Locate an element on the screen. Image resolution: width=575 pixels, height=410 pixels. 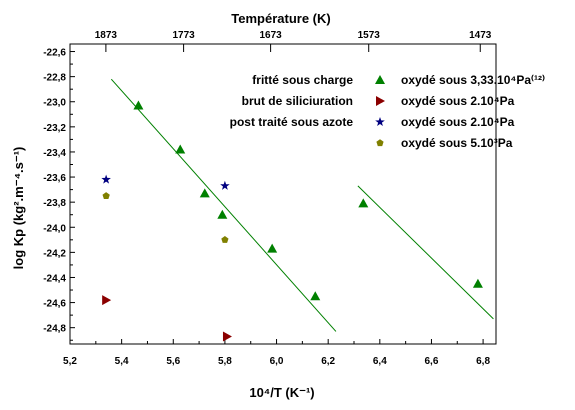
x-tick-label: 5,4 is located at coordinates (122, 361).